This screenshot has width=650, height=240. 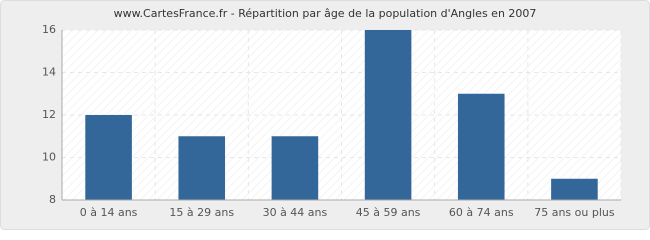 What do you see at coordinates (109, 212) in the screenshot?
I see `x-tick-label: 0 à 14 ans` at bounding box center [109, 212].